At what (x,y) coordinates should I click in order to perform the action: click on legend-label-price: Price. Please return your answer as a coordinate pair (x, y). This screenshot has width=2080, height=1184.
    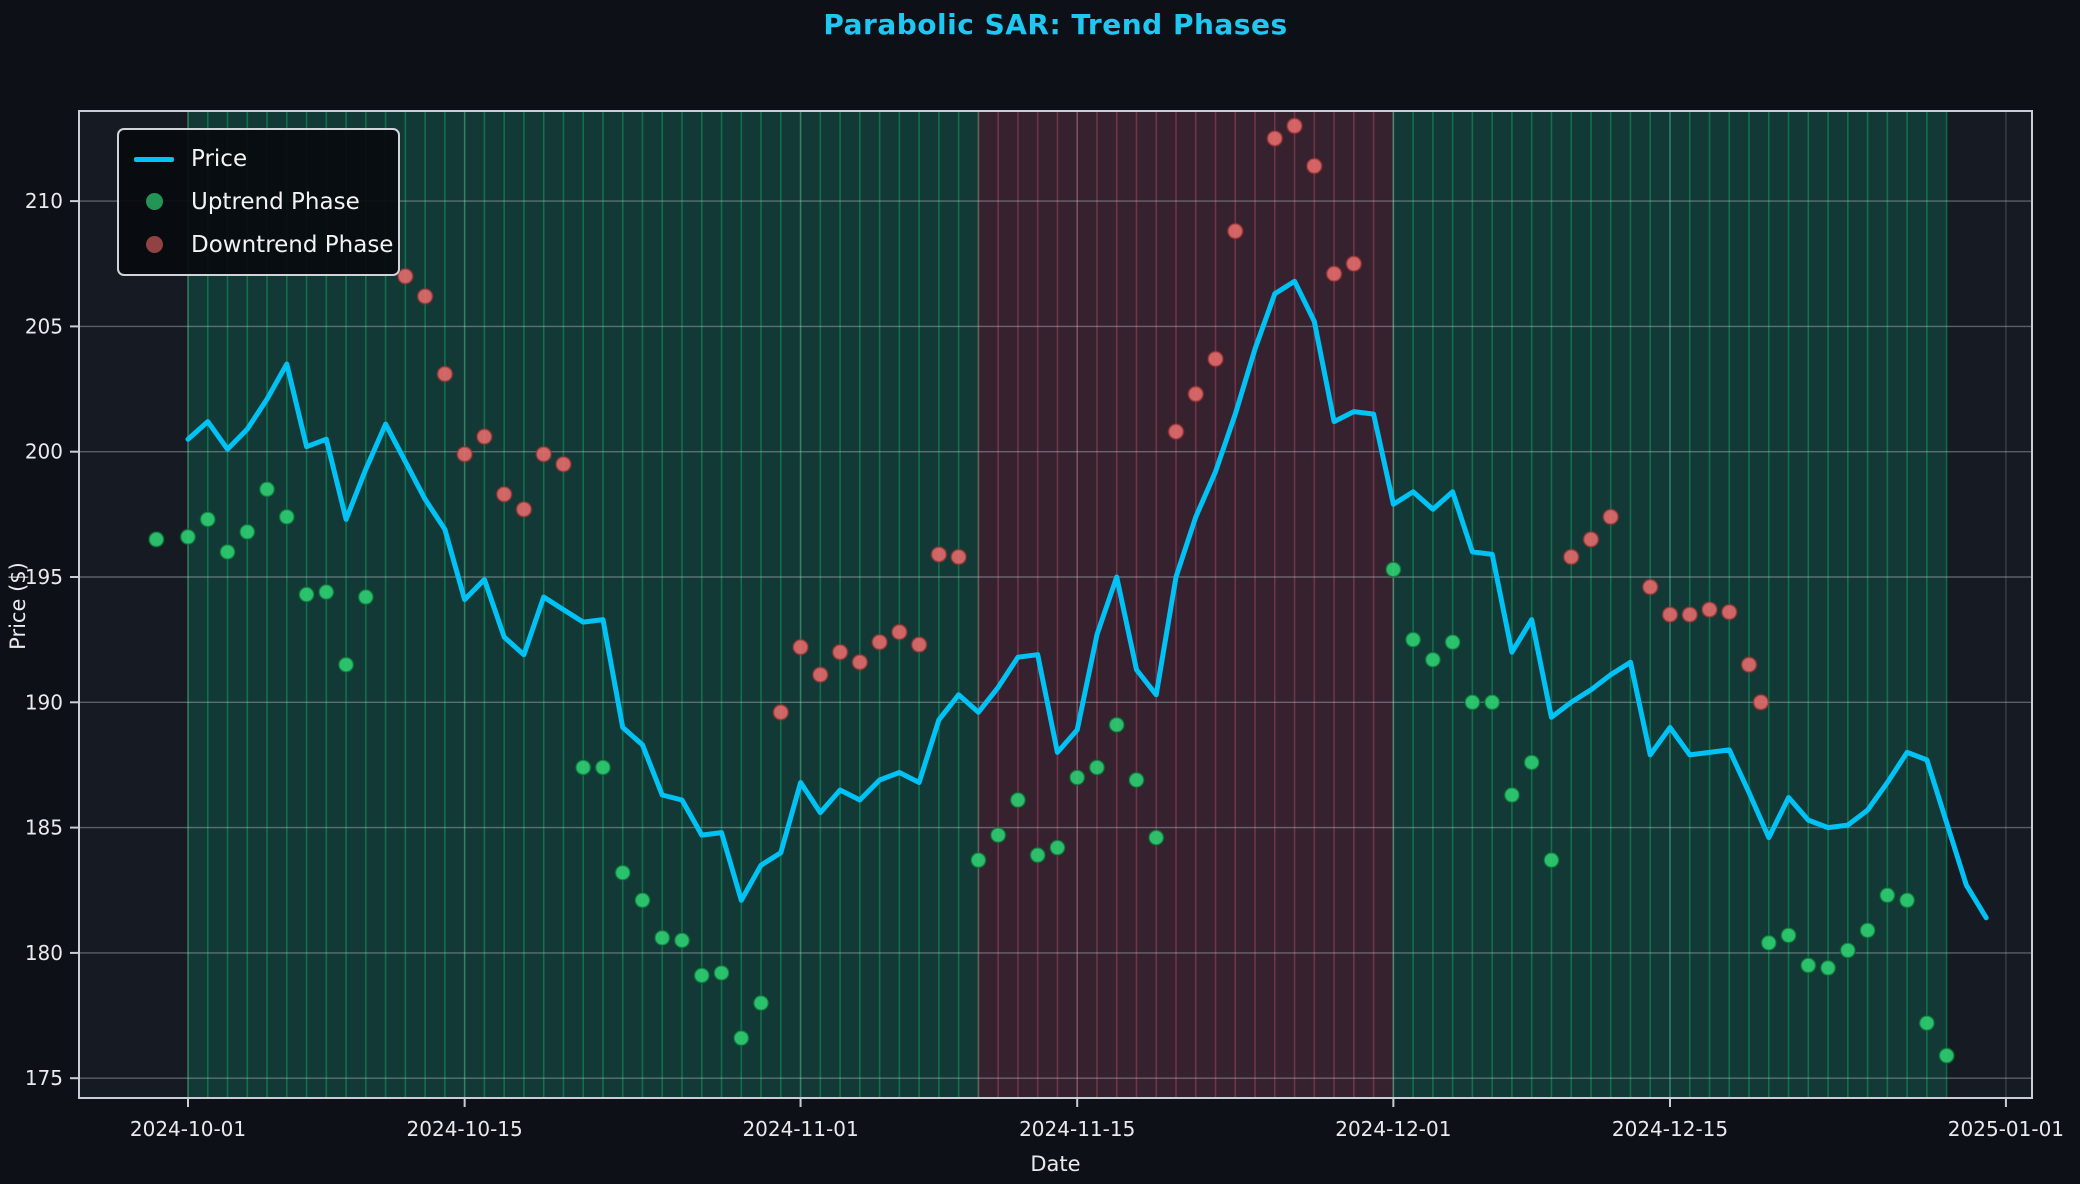
    Looking at the image, I should click on (219, 159).